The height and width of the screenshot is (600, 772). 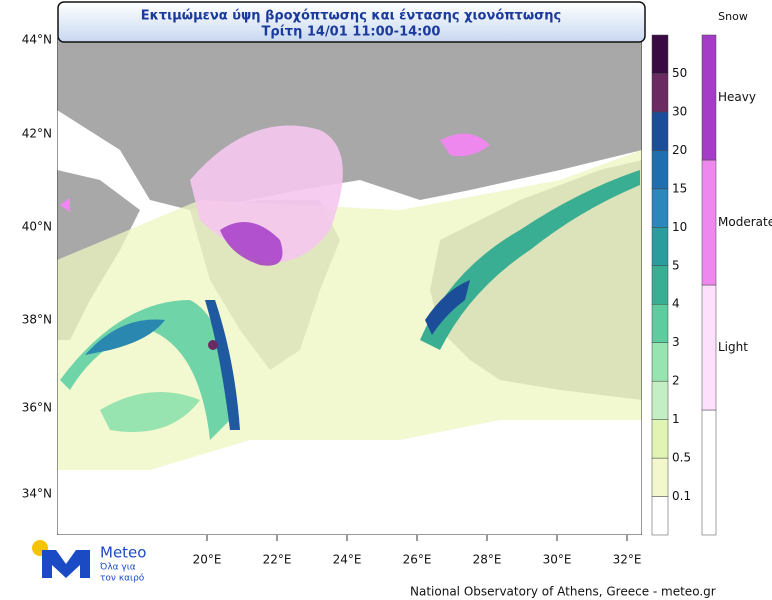 What do you see at coordinates (679, 188) in the screenshot?
I see `rain-level: 15` at bounding box center [679, 188].